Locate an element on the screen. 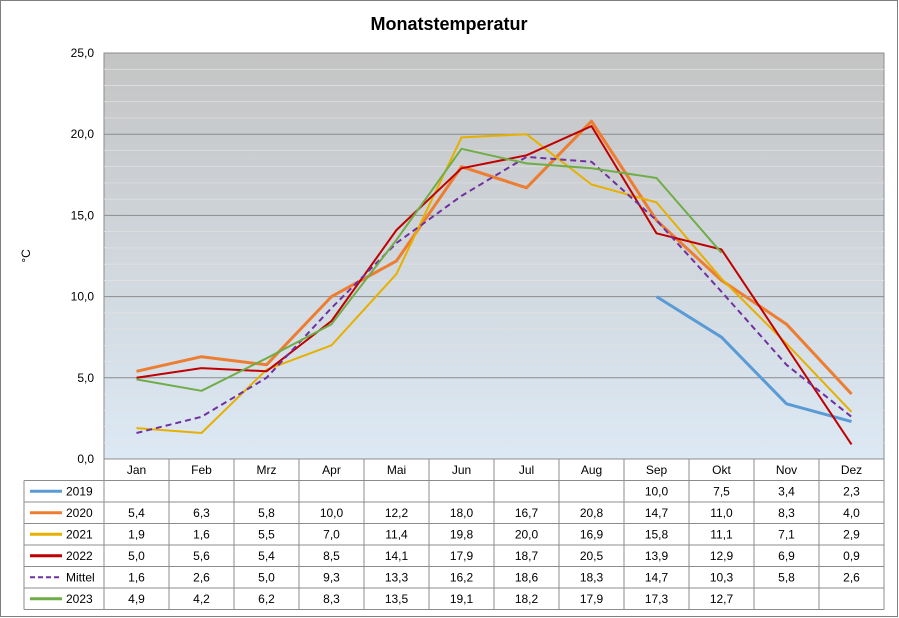 Image resolution: width=899 pixels, height=618 pixels. legend-label-2019: 2019 is located at coordinates (79, 491).